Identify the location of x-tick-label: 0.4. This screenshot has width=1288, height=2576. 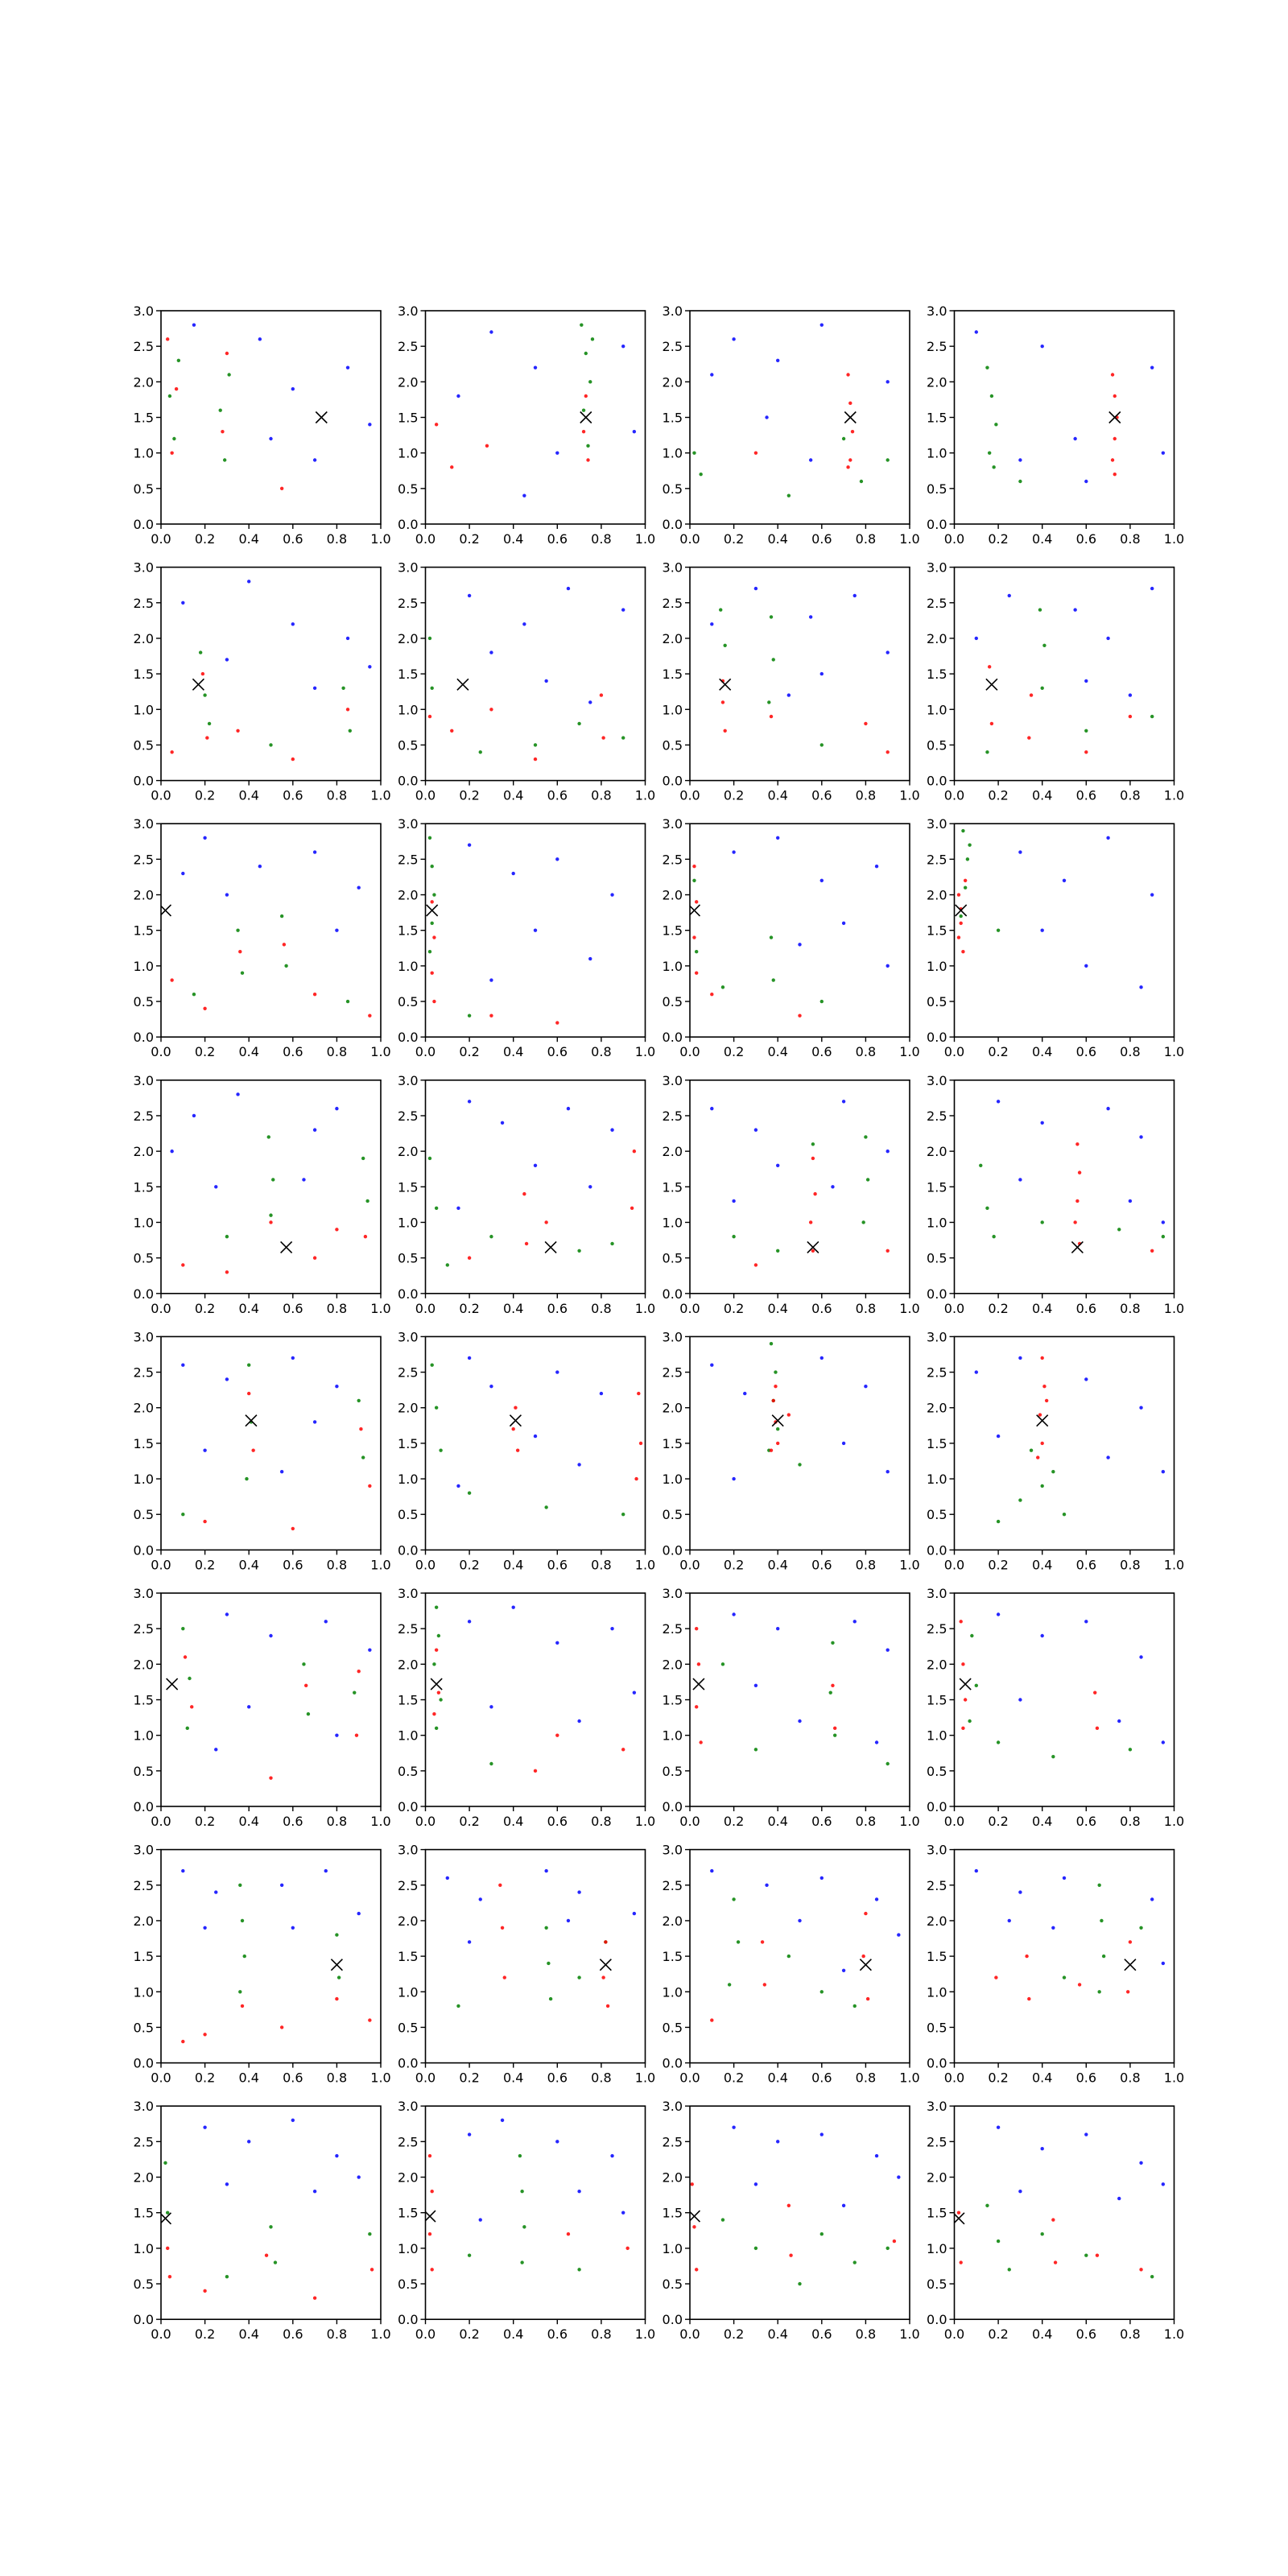
(513, 2334).